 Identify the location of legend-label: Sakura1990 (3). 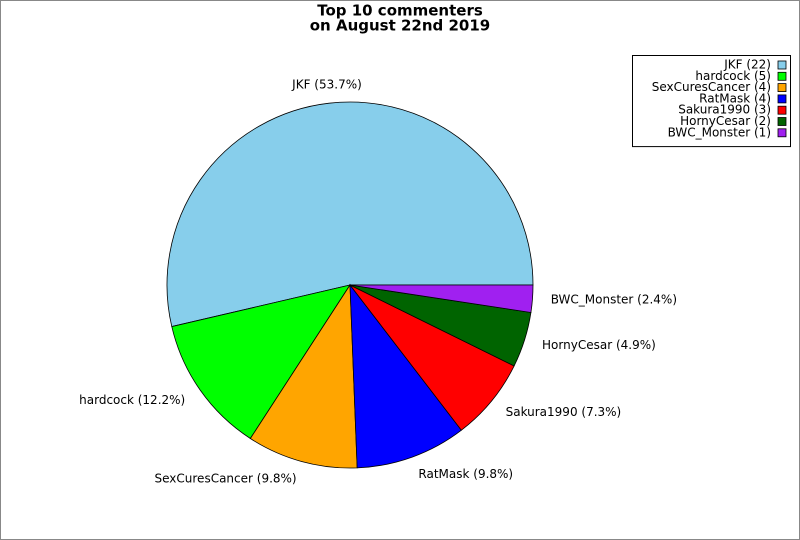
(724, 110).